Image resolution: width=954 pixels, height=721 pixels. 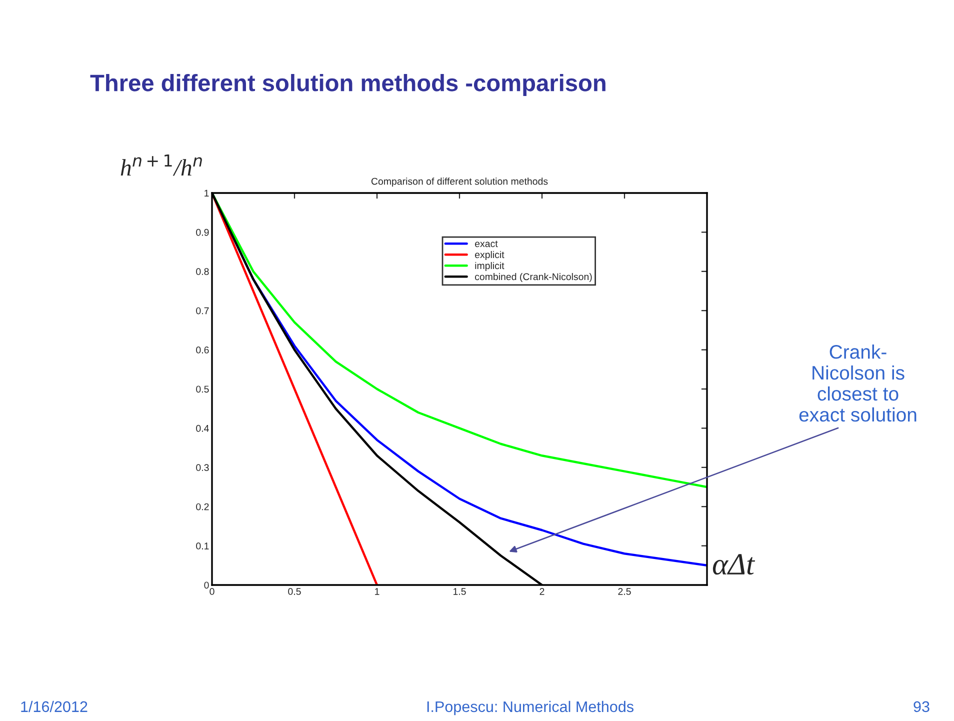 What do you see at coordinates (533, 277) in the screenshot?
I see `legend-label: combined (Crank-Nicolson)` at bounding box center [533, 277].